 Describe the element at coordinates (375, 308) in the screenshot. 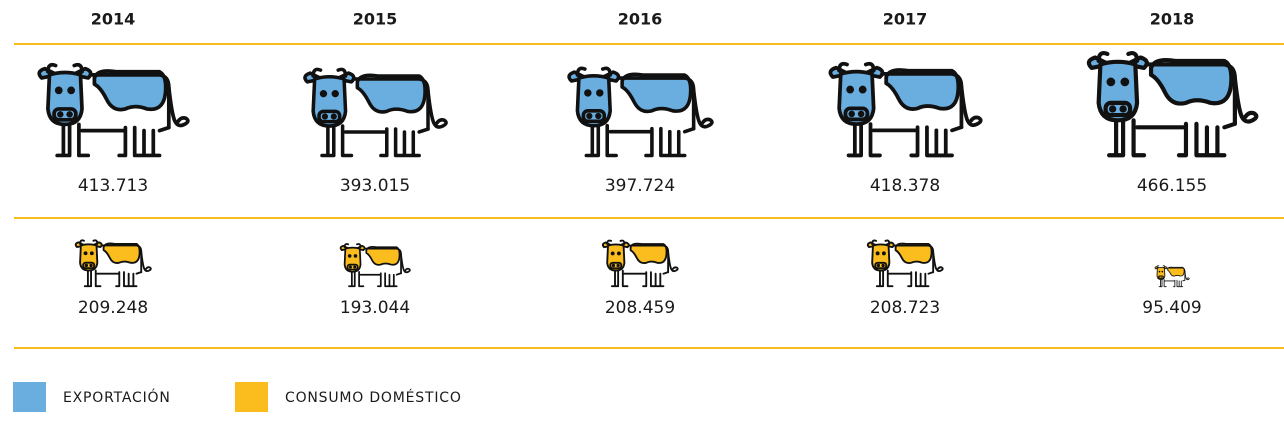

I see `value-label: 193.044` at that location.